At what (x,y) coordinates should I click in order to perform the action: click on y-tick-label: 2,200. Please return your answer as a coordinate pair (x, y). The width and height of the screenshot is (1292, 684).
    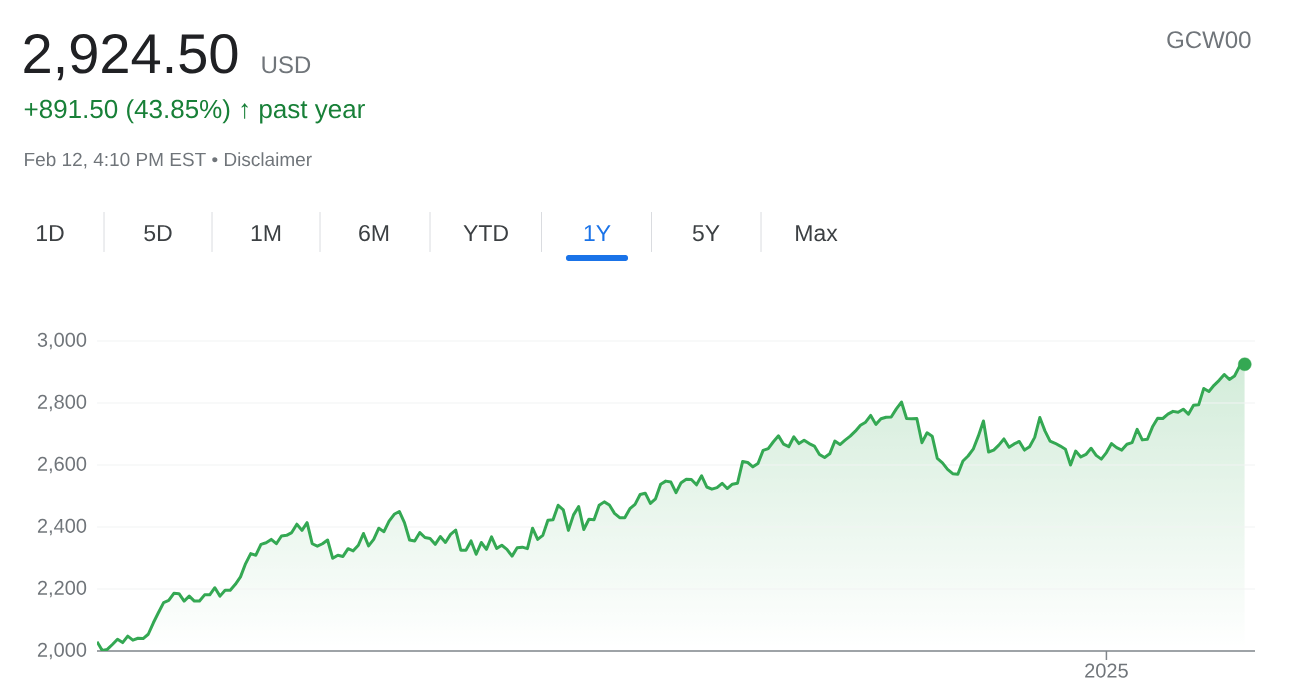
    Looking at the image, I should click on (62, 589).